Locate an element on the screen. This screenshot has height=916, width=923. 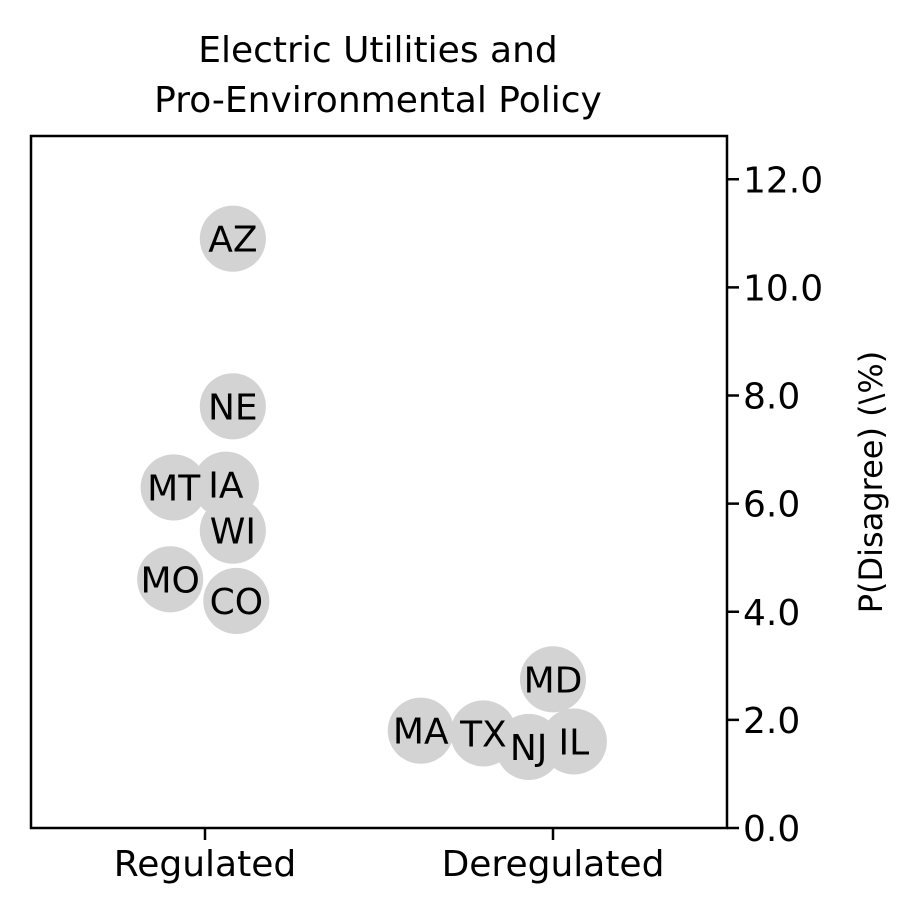
y-tick-label: 0.0 is located at coordinates (771, 829).